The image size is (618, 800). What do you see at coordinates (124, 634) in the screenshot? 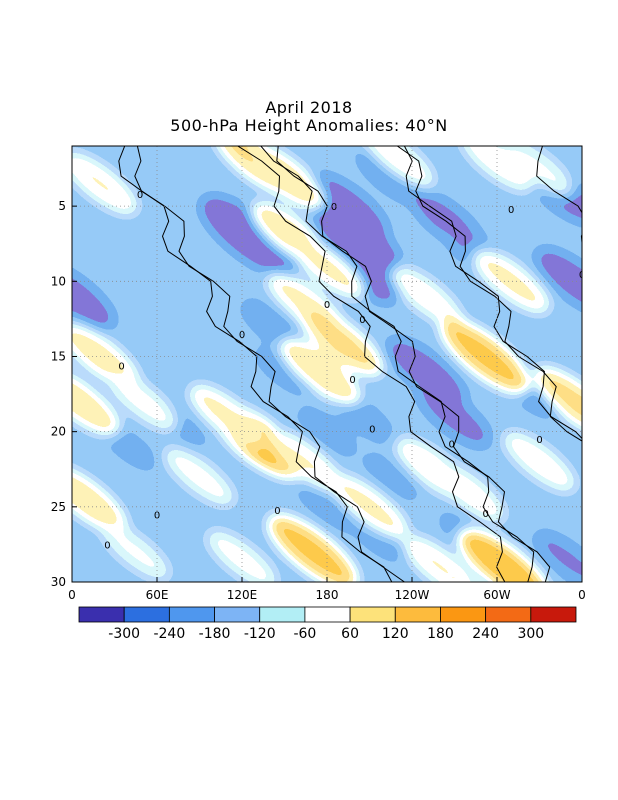
I see `colorbar-label-0: -300` at bounding box center [124, 634].